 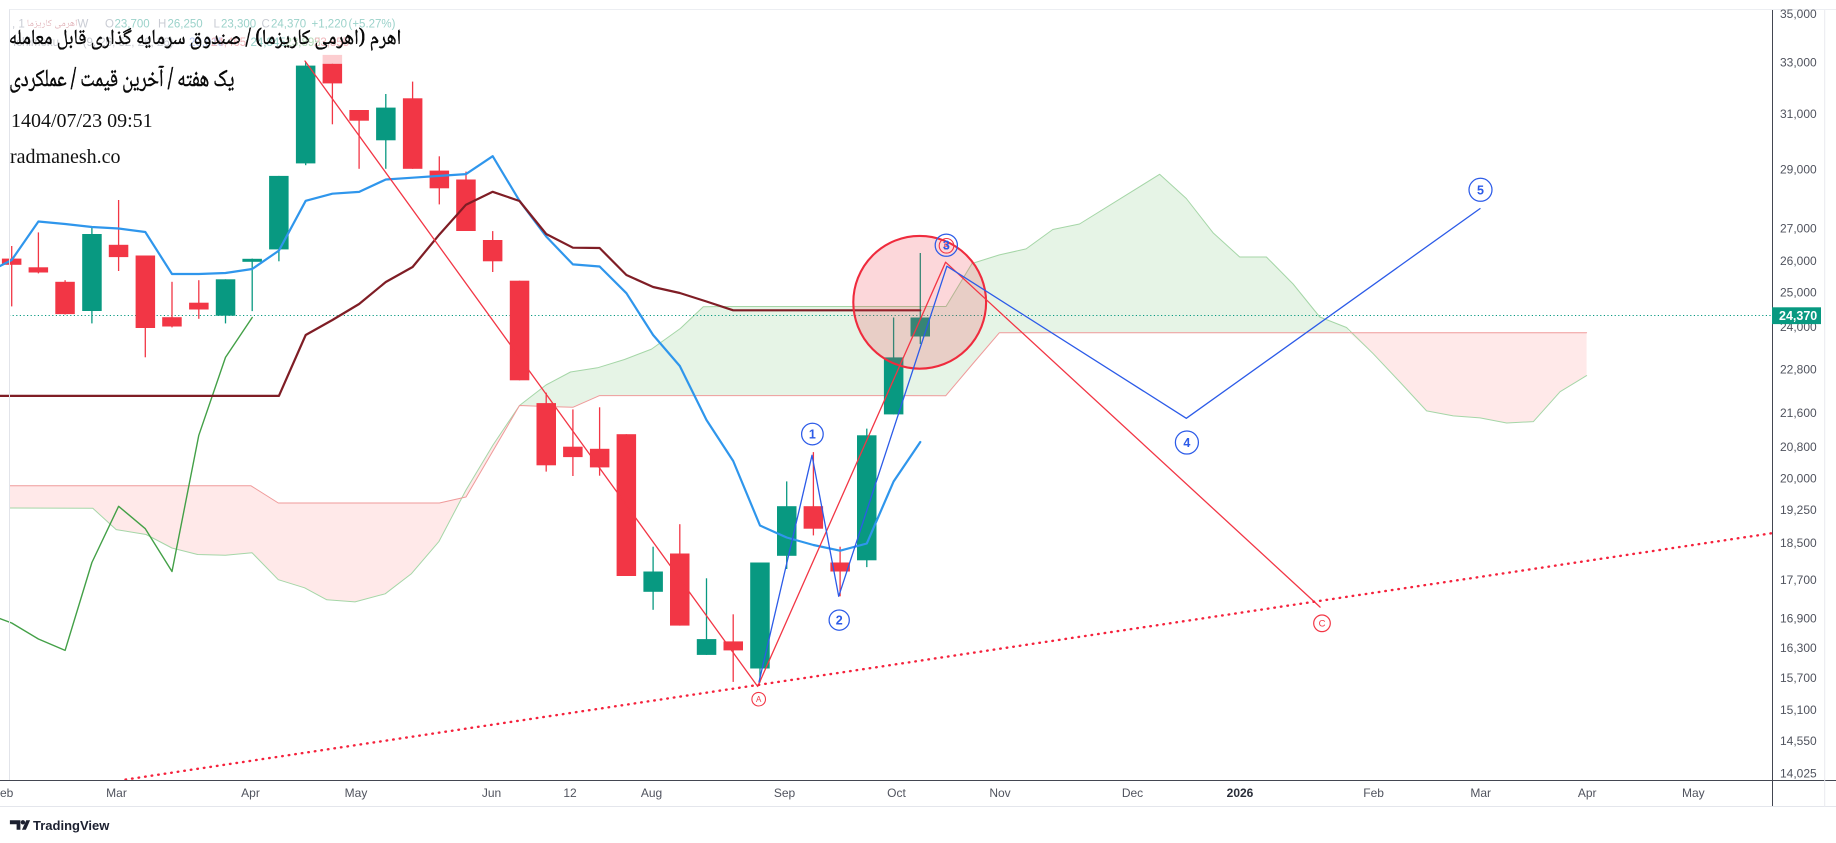 What do you see at coordinates (1798, 543) in the screenshot?
I see `svg-text: 18,500` at bounding box center [1798, 543].